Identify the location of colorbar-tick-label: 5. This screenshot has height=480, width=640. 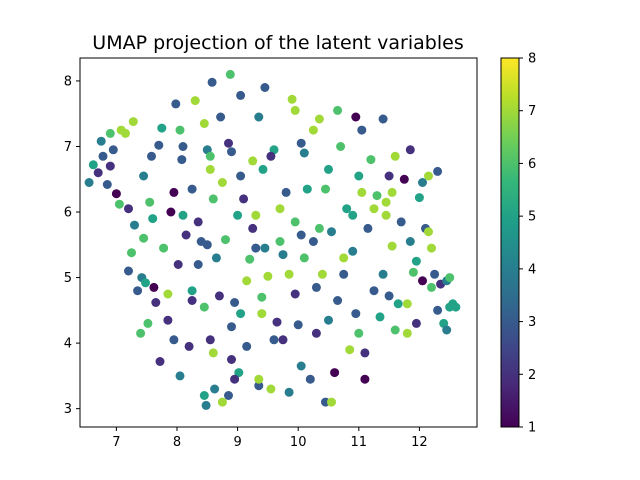
(532, 217).